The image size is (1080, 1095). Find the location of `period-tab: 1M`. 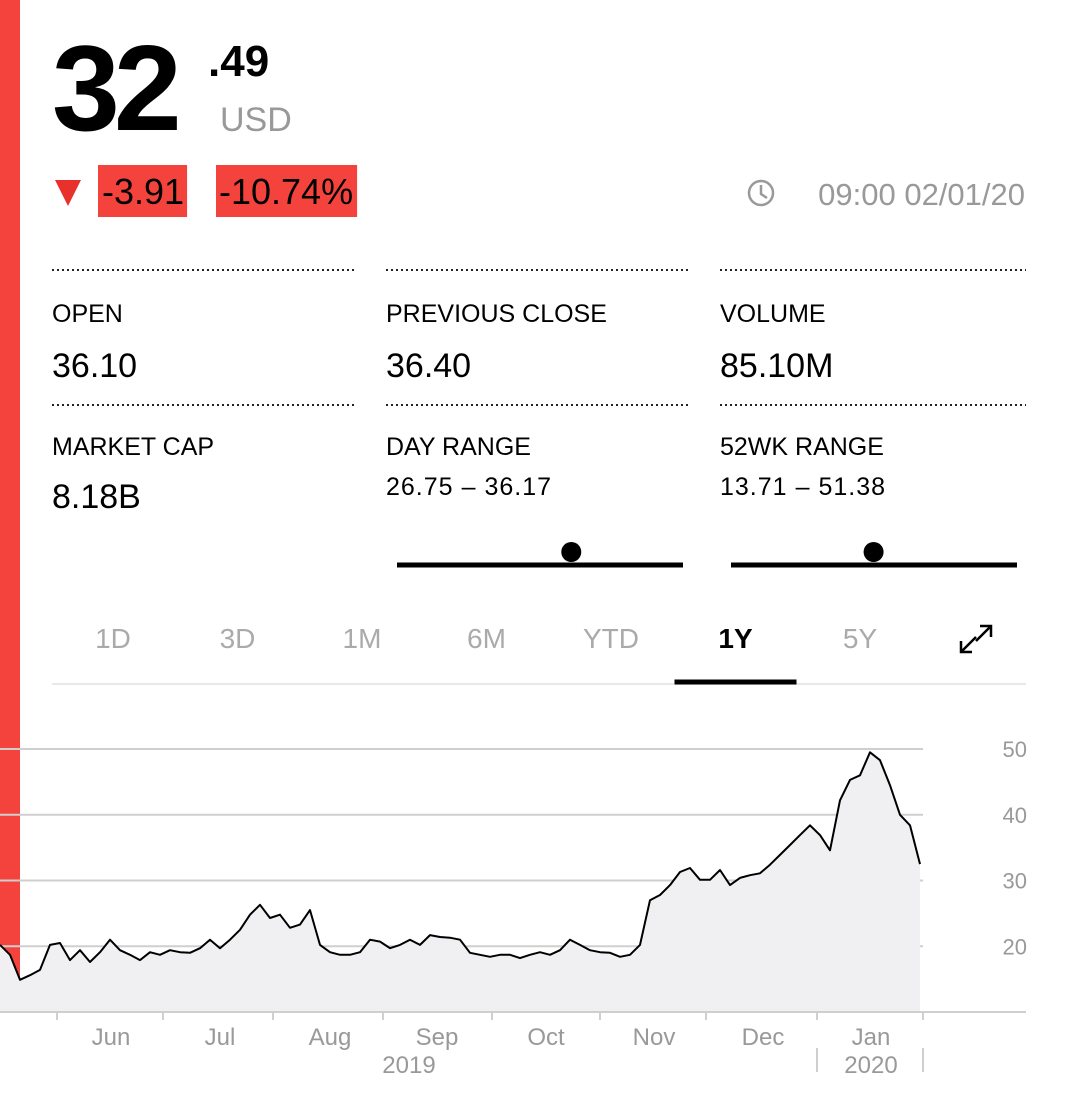

period-tab: 1M is located at coordinates (362, 638).